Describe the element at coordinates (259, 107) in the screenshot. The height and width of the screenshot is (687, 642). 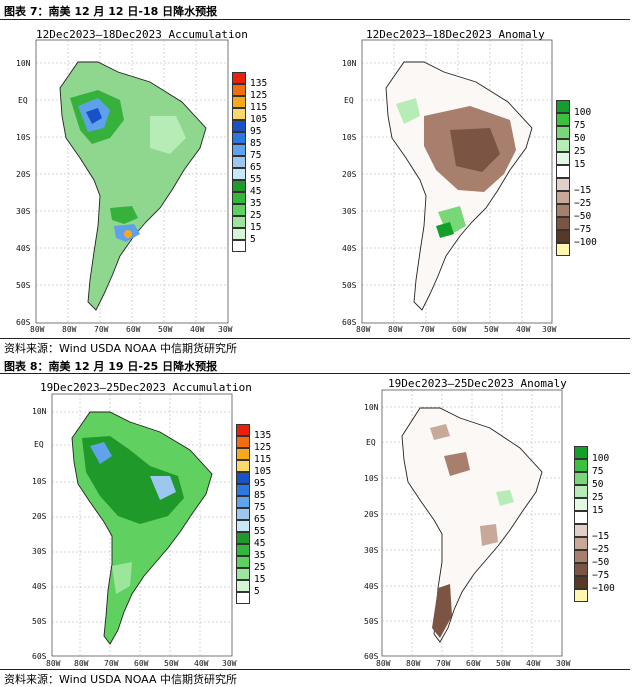
I see `legend-label: 115` at that location.